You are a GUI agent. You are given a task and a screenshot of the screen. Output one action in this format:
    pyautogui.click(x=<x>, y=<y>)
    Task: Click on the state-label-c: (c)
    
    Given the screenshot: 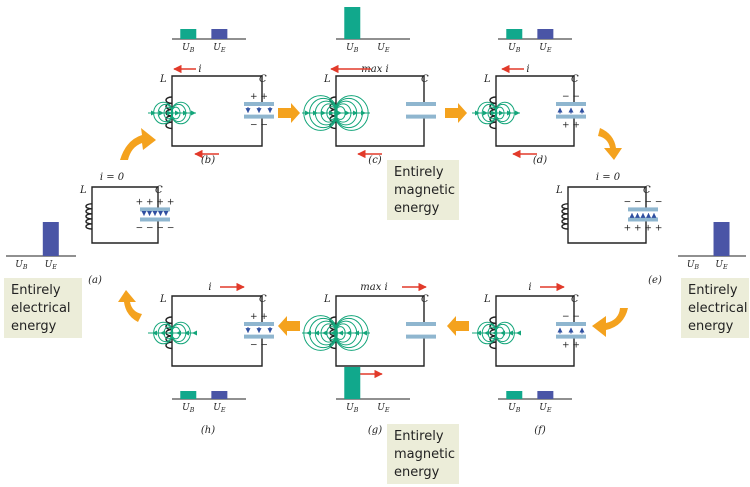 What is the action you would take?
    pyautogui.click(x=375, y=160)
    